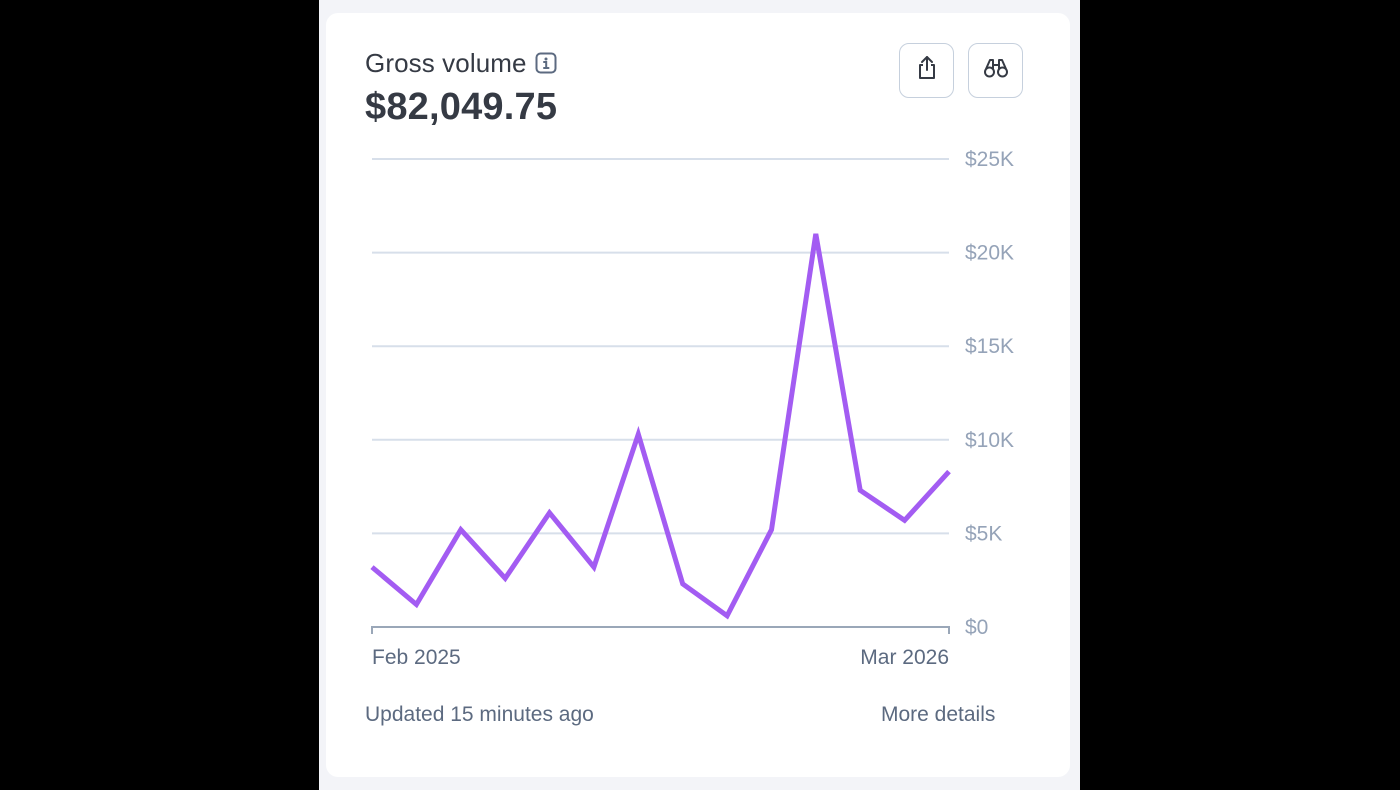 The width and height of the screenshot is (1400, 790). I want to click on more-details-link: More details, so click(938, 714).